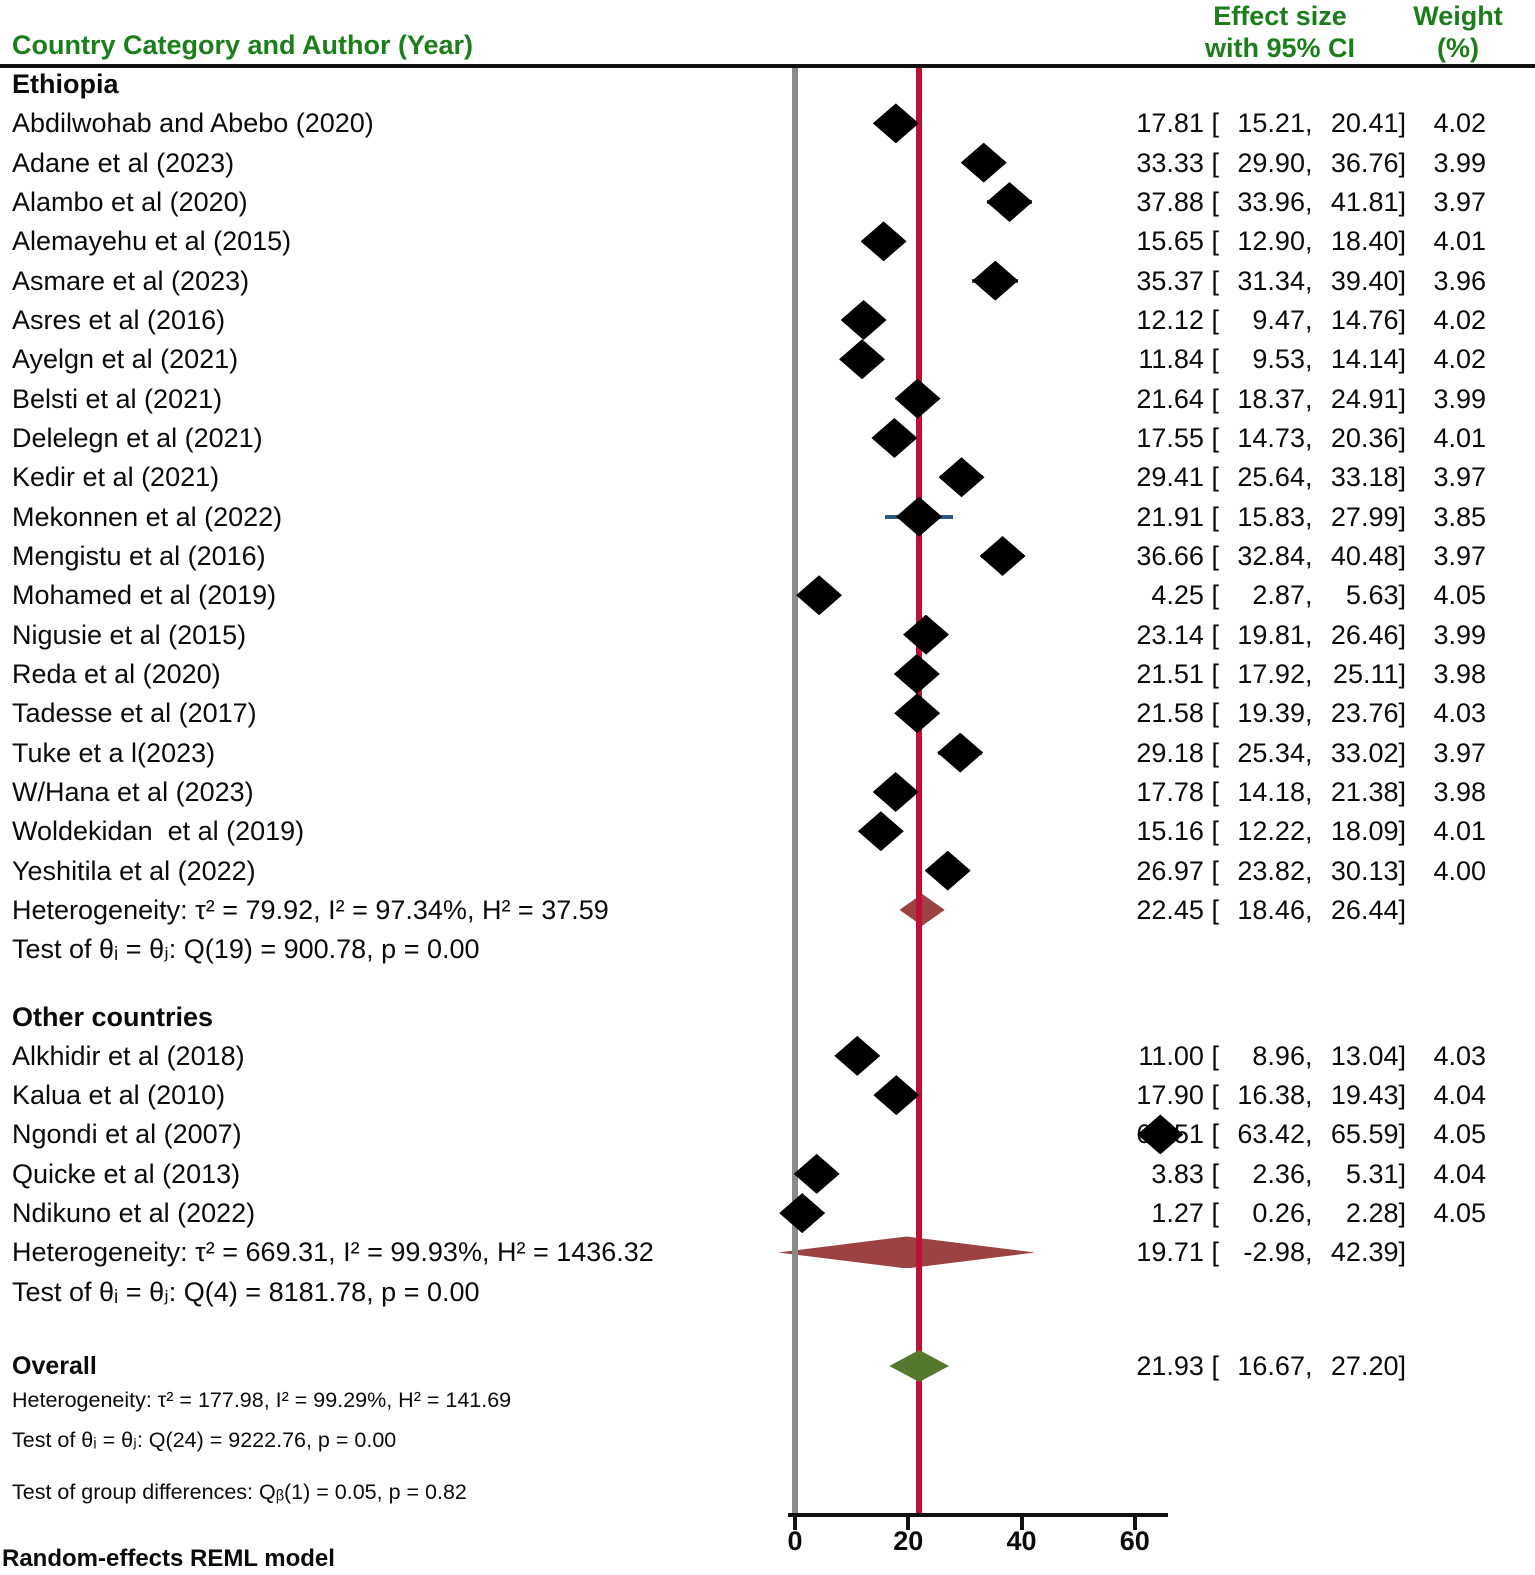  I want to click on effect-size-value: 33.33 [29.90, 36.76], so click(1262, 163).